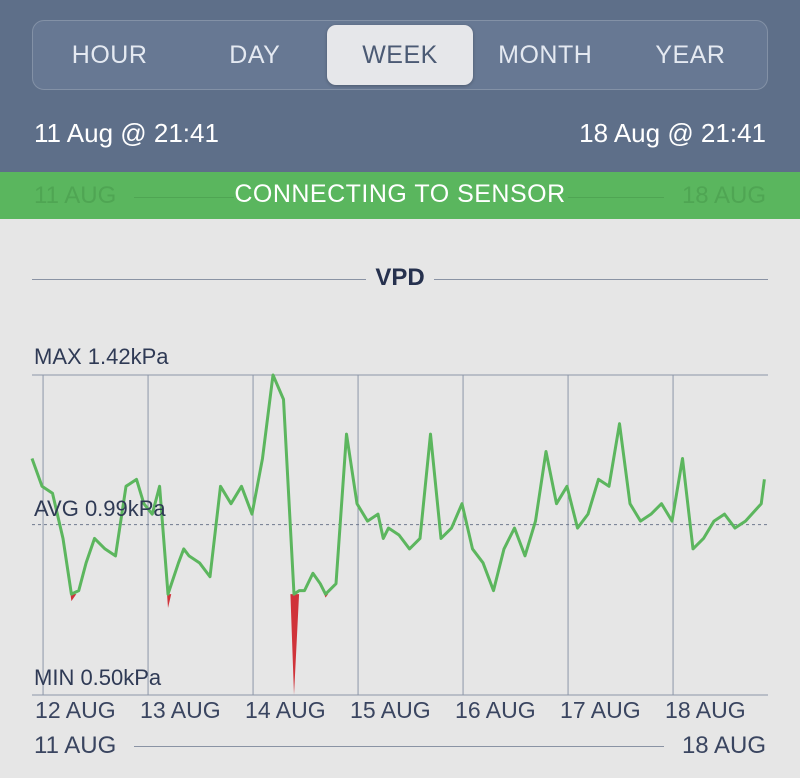  What do you see at coordinates (545, 54) in the screenshot?
I see `tab-month: MONTH` at bounding box center [545, 54].